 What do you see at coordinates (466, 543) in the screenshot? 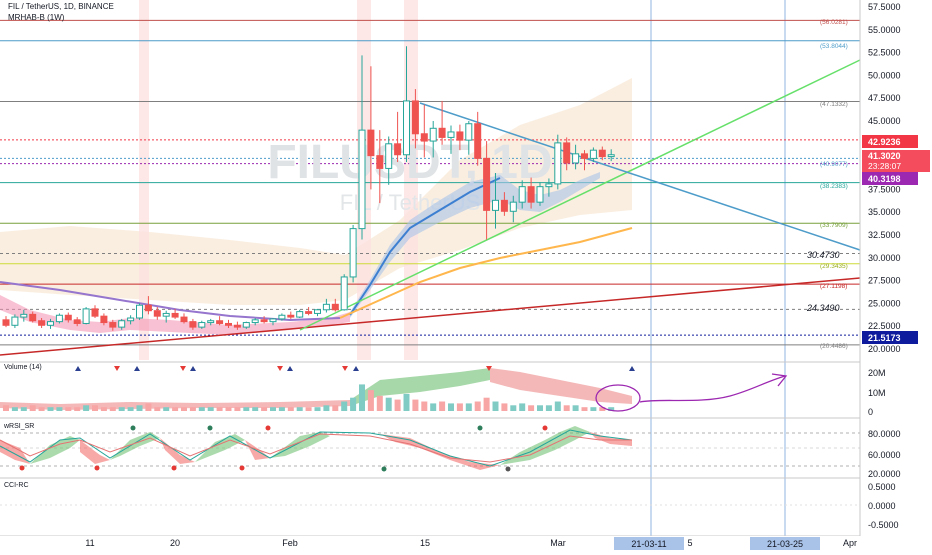
I see `time-axis: 11 20 Feb 15 Mar 5 Apr 21-03-11 21-03-25` at bounding box center [466, 543].